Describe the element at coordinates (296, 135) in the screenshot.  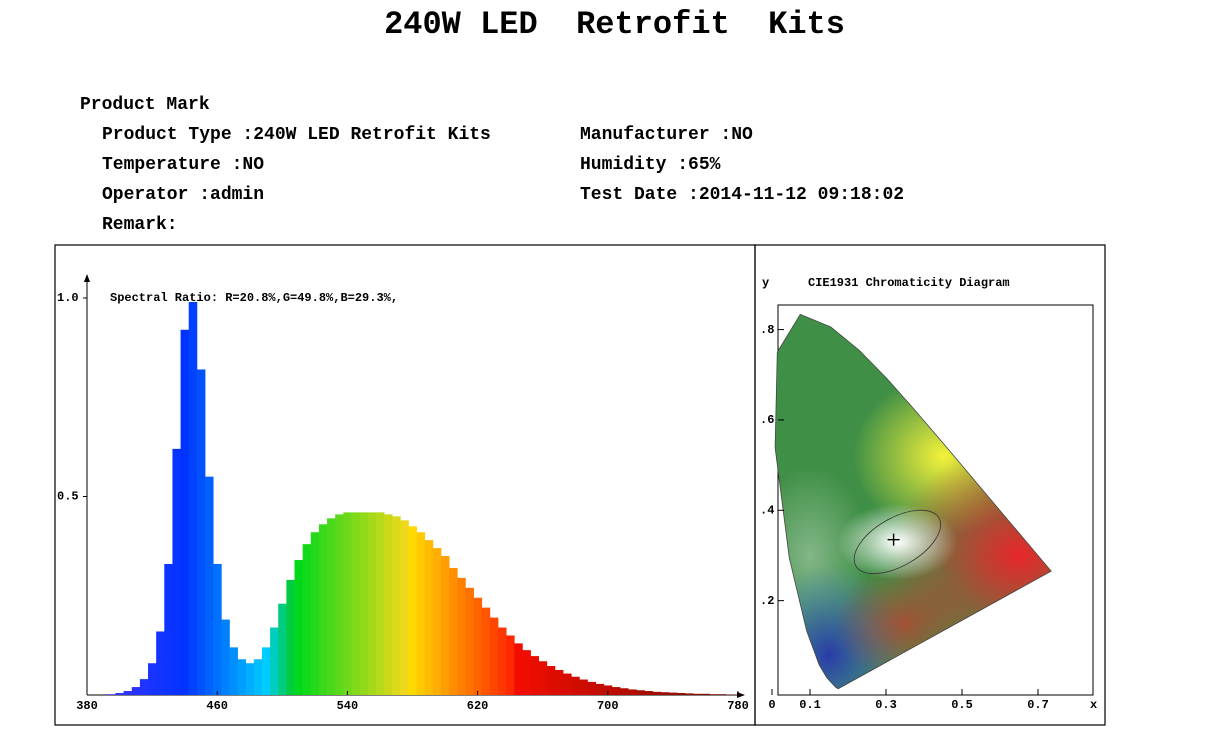
I see `field: Product Type :240W LED Retrofit Kits` at that location.